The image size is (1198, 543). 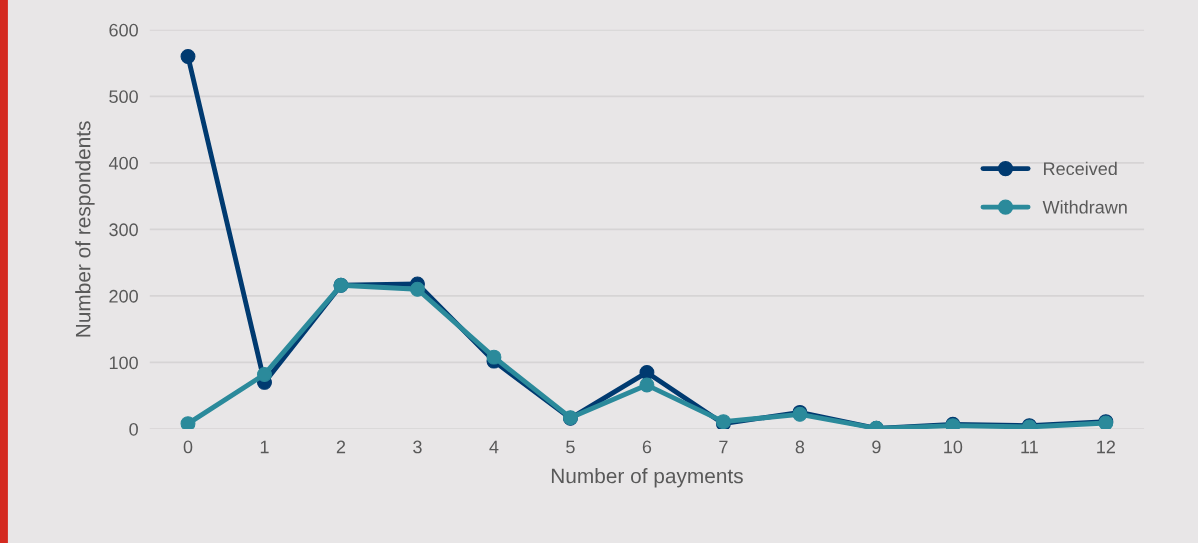 I want to click on x-tick-label: 12, so click(x=1106, y=447).